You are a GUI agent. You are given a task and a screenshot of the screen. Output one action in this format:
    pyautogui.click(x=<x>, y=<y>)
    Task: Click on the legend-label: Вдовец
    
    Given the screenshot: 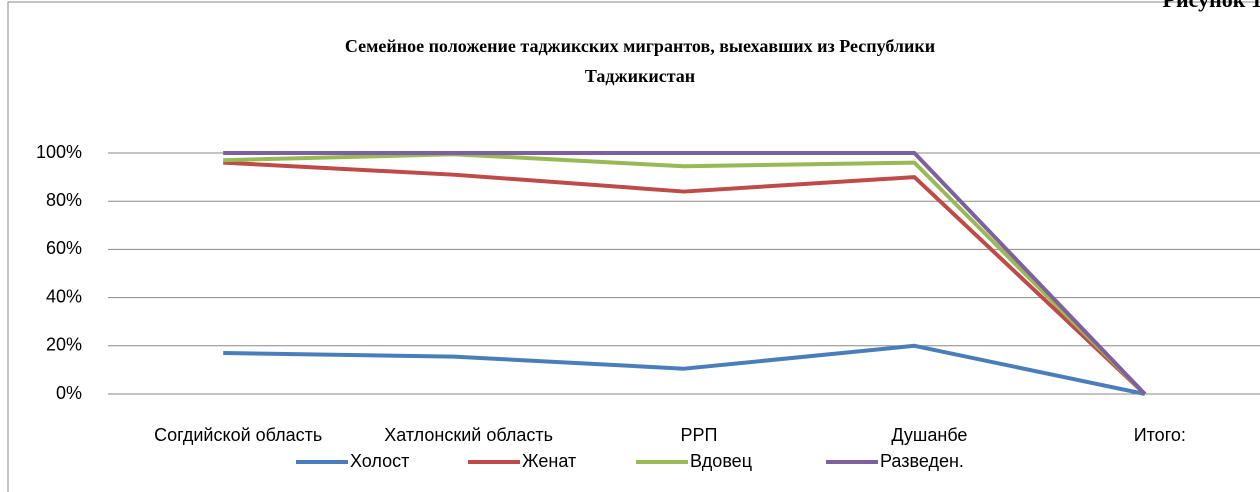 What is the action you would take?
    pyautogui.click(x=721, y=461)
    